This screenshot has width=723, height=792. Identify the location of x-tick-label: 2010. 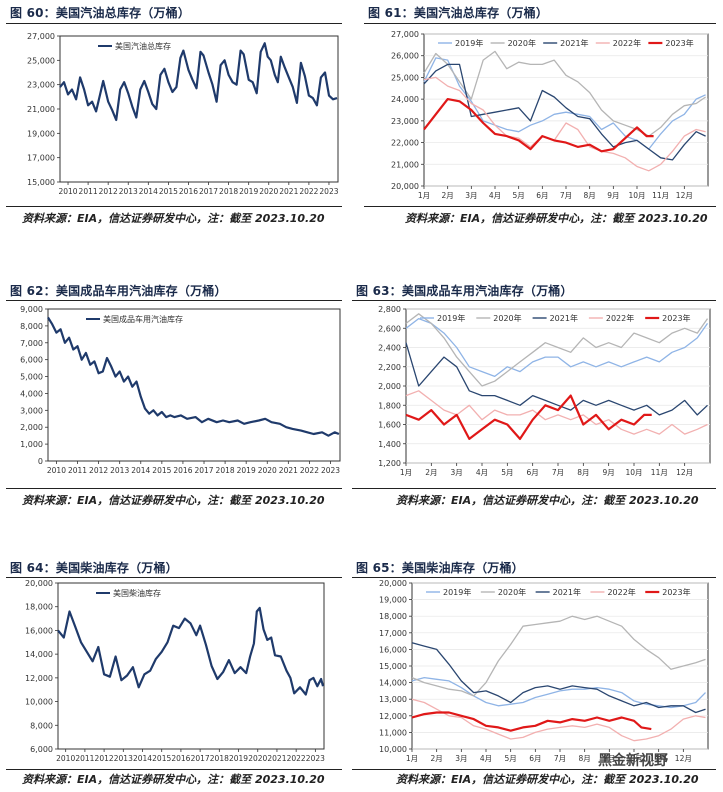
(56, 470).